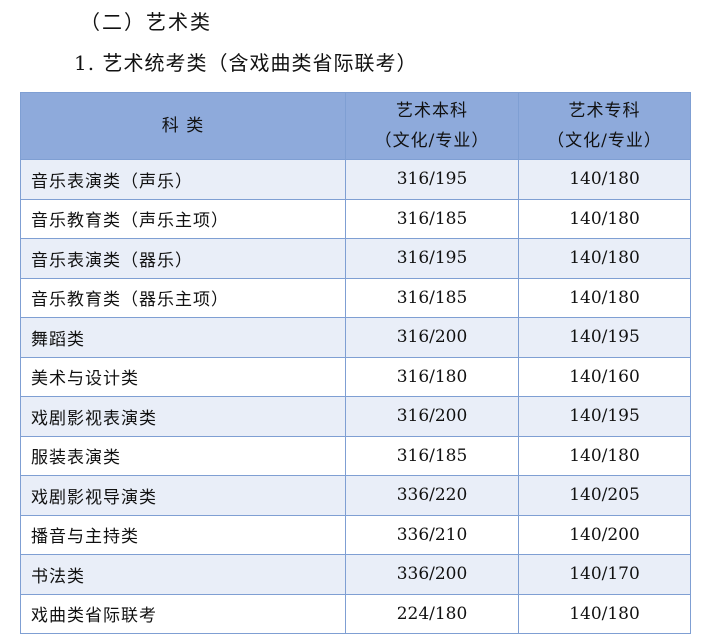 The width and height of the screenshot is (704, 638). What do you see at coordinates (604, 111) in the screenshot?
I see `header-text: 艺术专科` at bounding box center [604, 111].